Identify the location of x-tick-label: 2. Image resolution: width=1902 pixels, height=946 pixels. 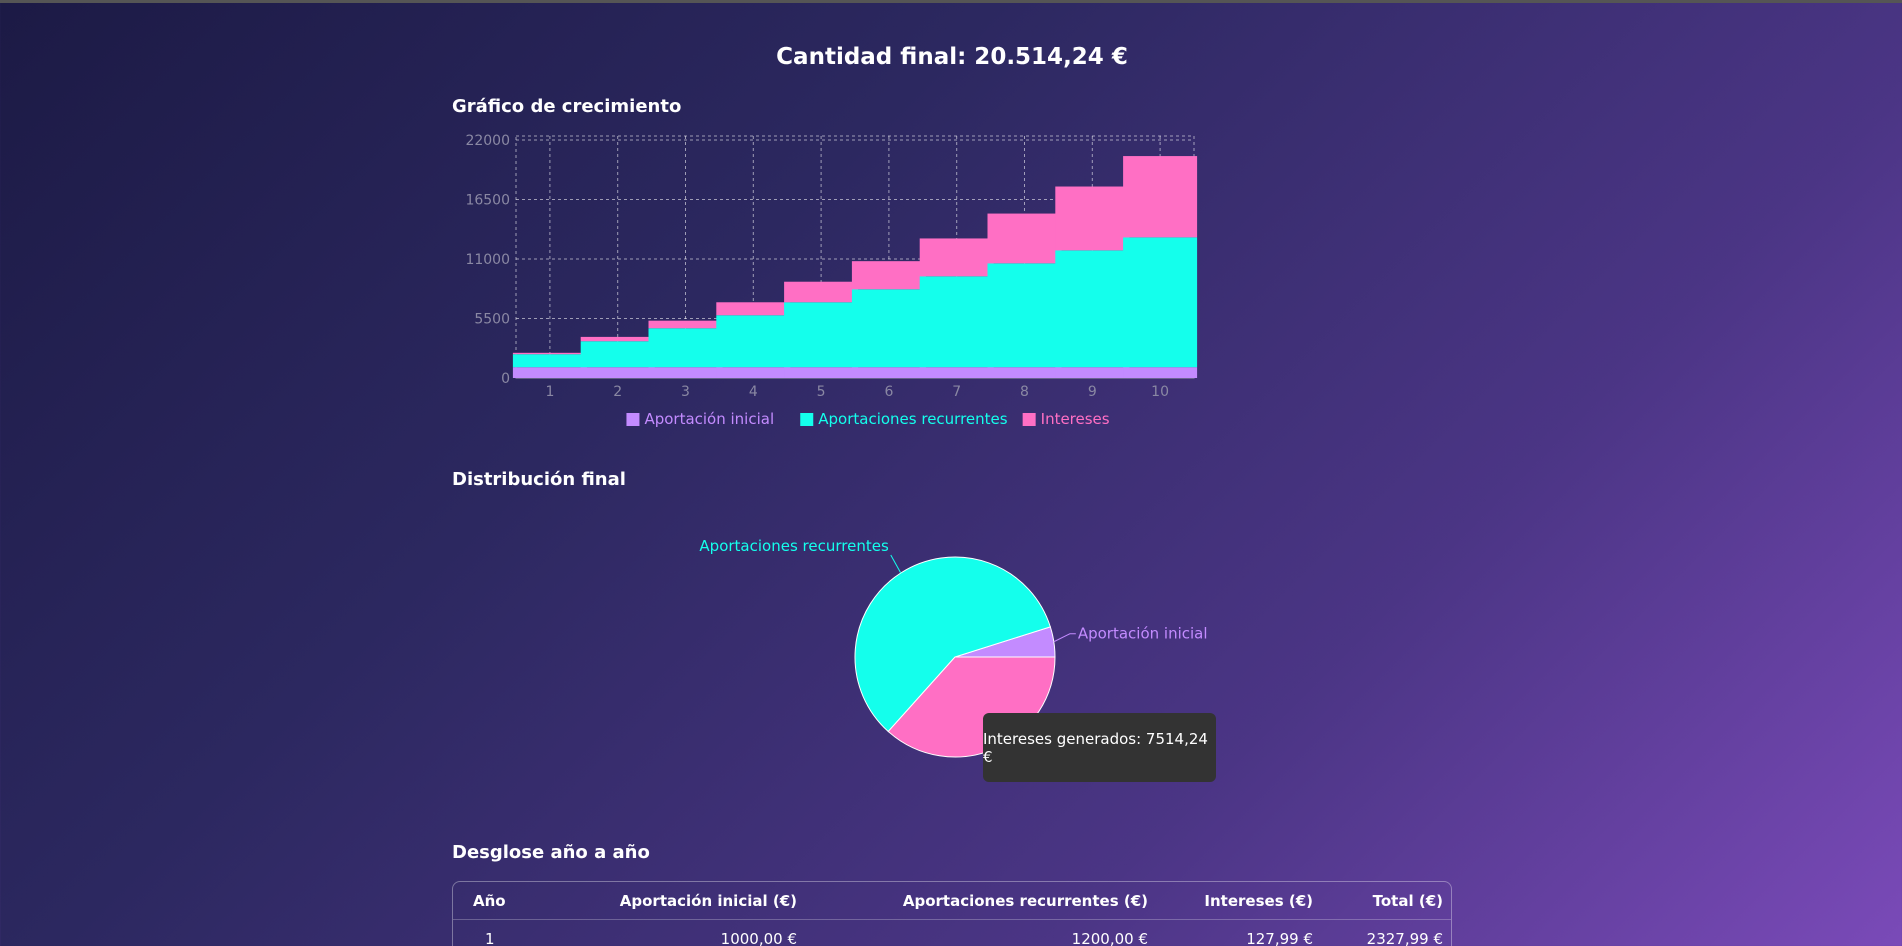
(617, 392).